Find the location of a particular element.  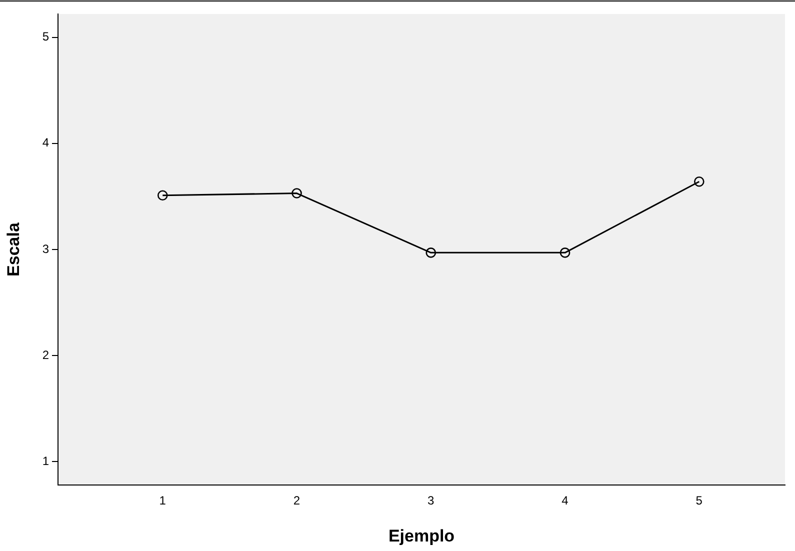

x-tick-label: 4 is located at coordinates (565, 501).